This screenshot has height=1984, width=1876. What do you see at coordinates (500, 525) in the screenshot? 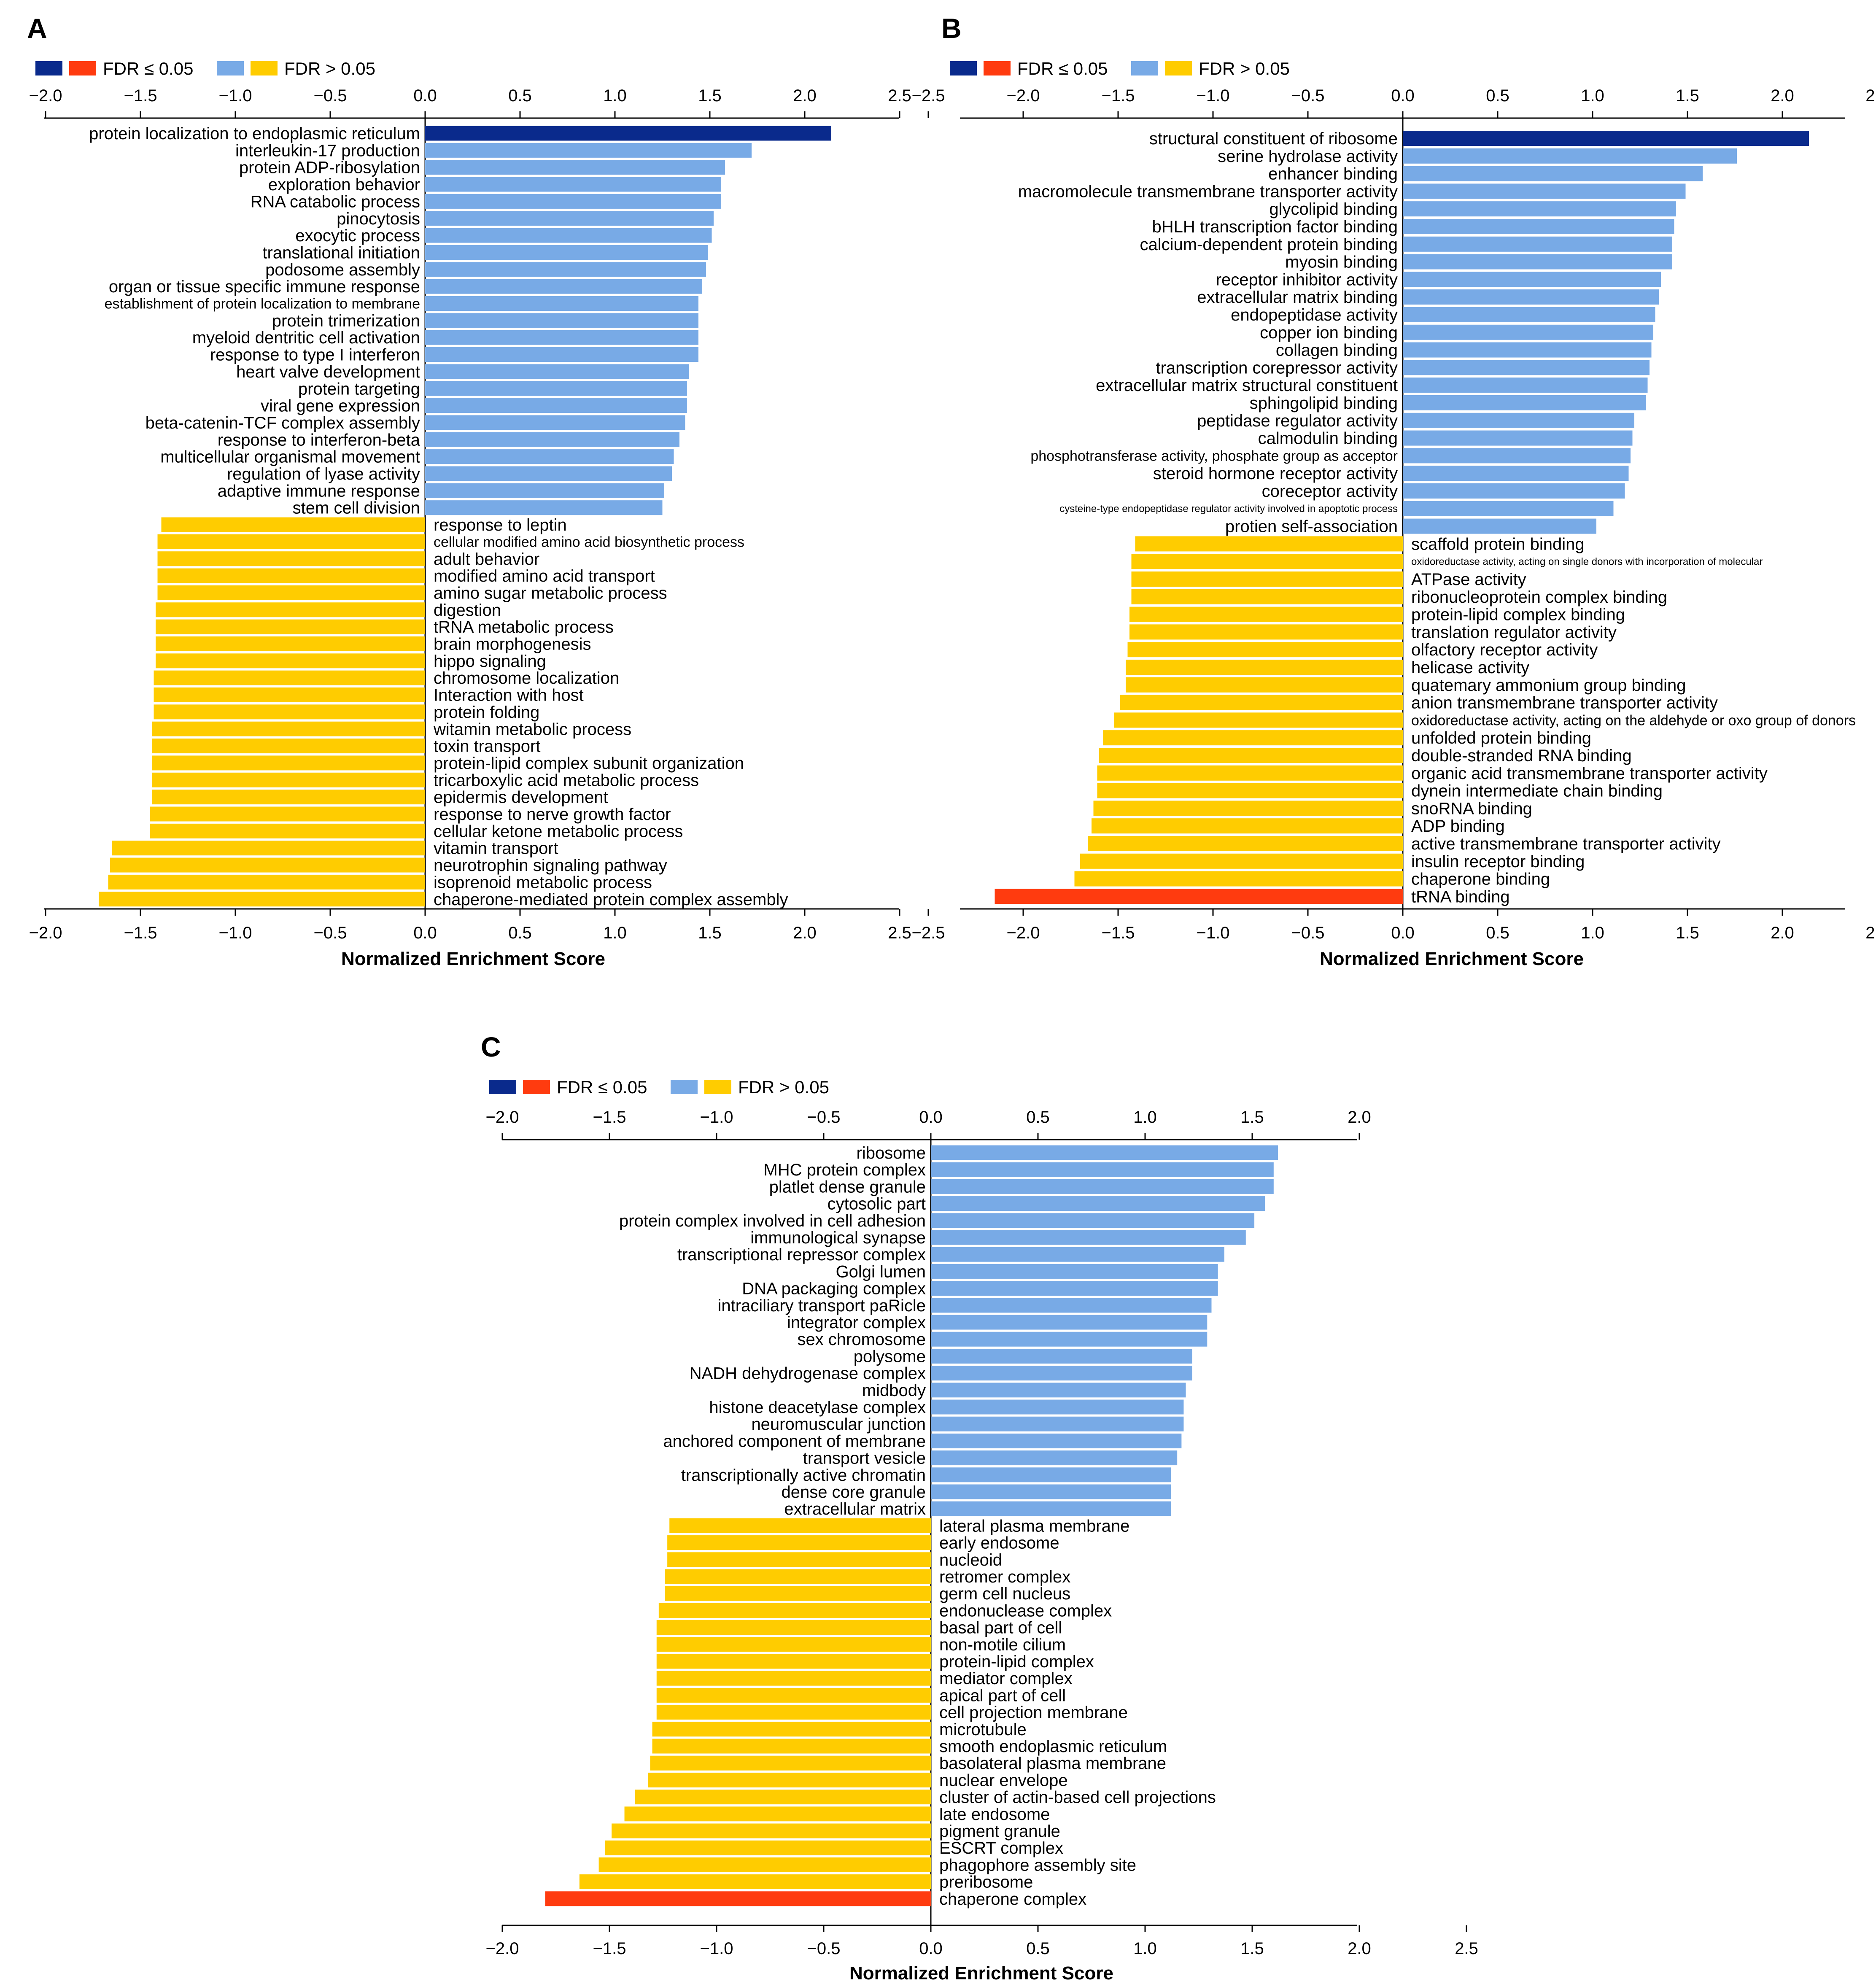
I see `bar-label: response to leptin` at bounding box center [500, 525].